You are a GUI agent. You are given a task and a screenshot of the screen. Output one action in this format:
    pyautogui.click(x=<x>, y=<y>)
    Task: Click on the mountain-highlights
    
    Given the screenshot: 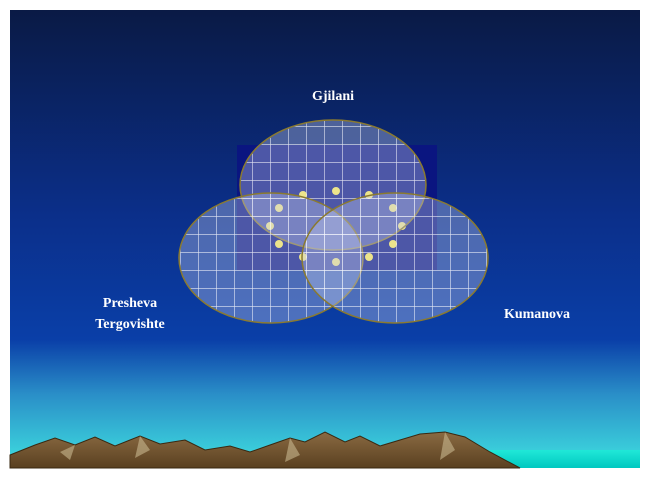 What is the action you would take?
    pyautogui.click(x=257, y=447)
    